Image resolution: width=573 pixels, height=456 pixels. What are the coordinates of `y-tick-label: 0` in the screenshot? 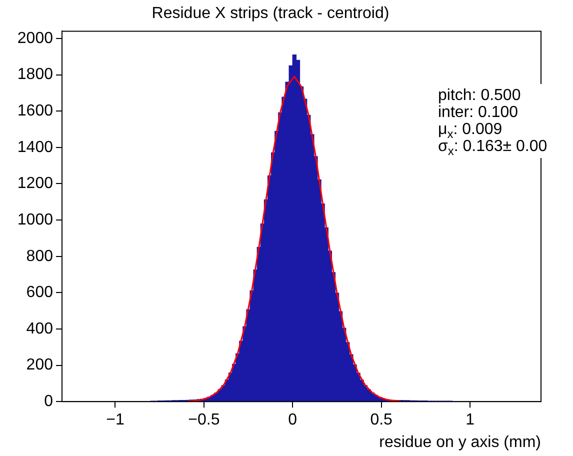 It's located at (49, 401).